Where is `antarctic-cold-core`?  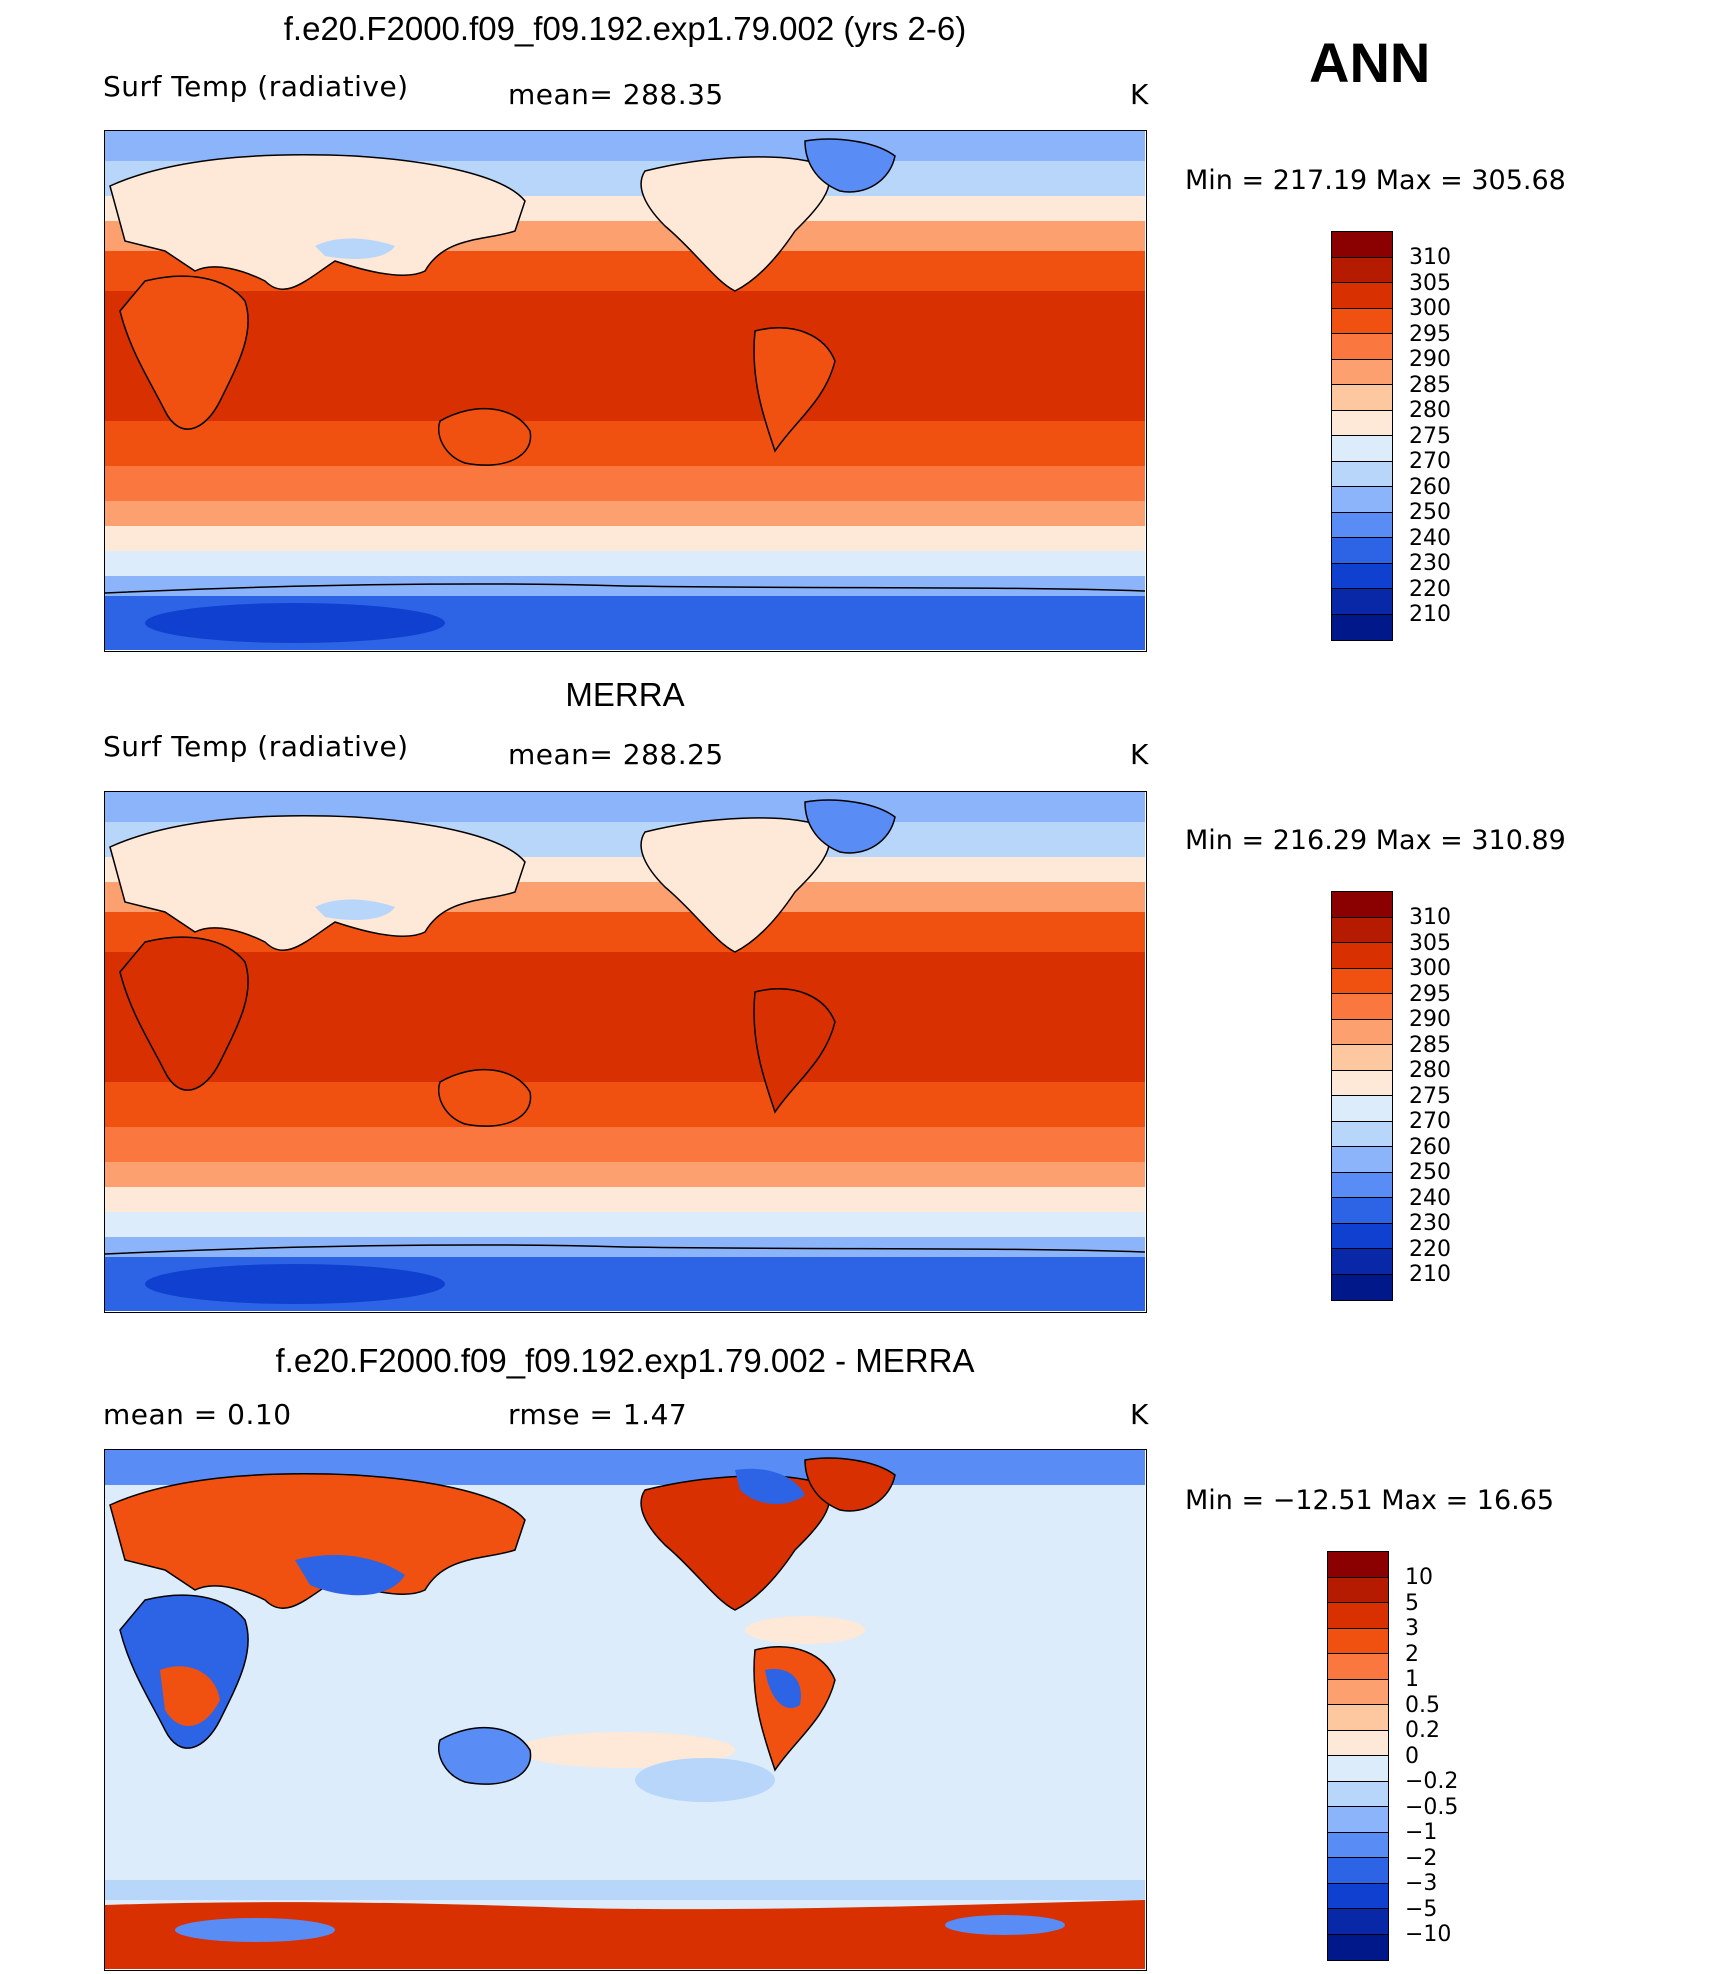 antarctic-cold-core is located at coordinates (295, 1284).